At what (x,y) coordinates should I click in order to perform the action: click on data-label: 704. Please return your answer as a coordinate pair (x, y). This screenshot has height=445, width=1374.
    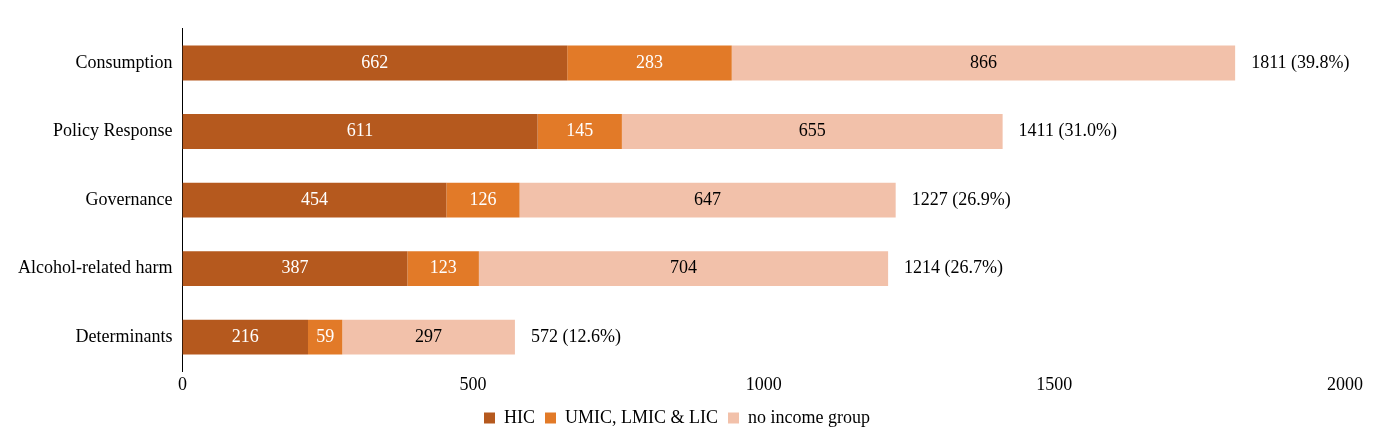
    Looking at the image, I should click on (683, 267).